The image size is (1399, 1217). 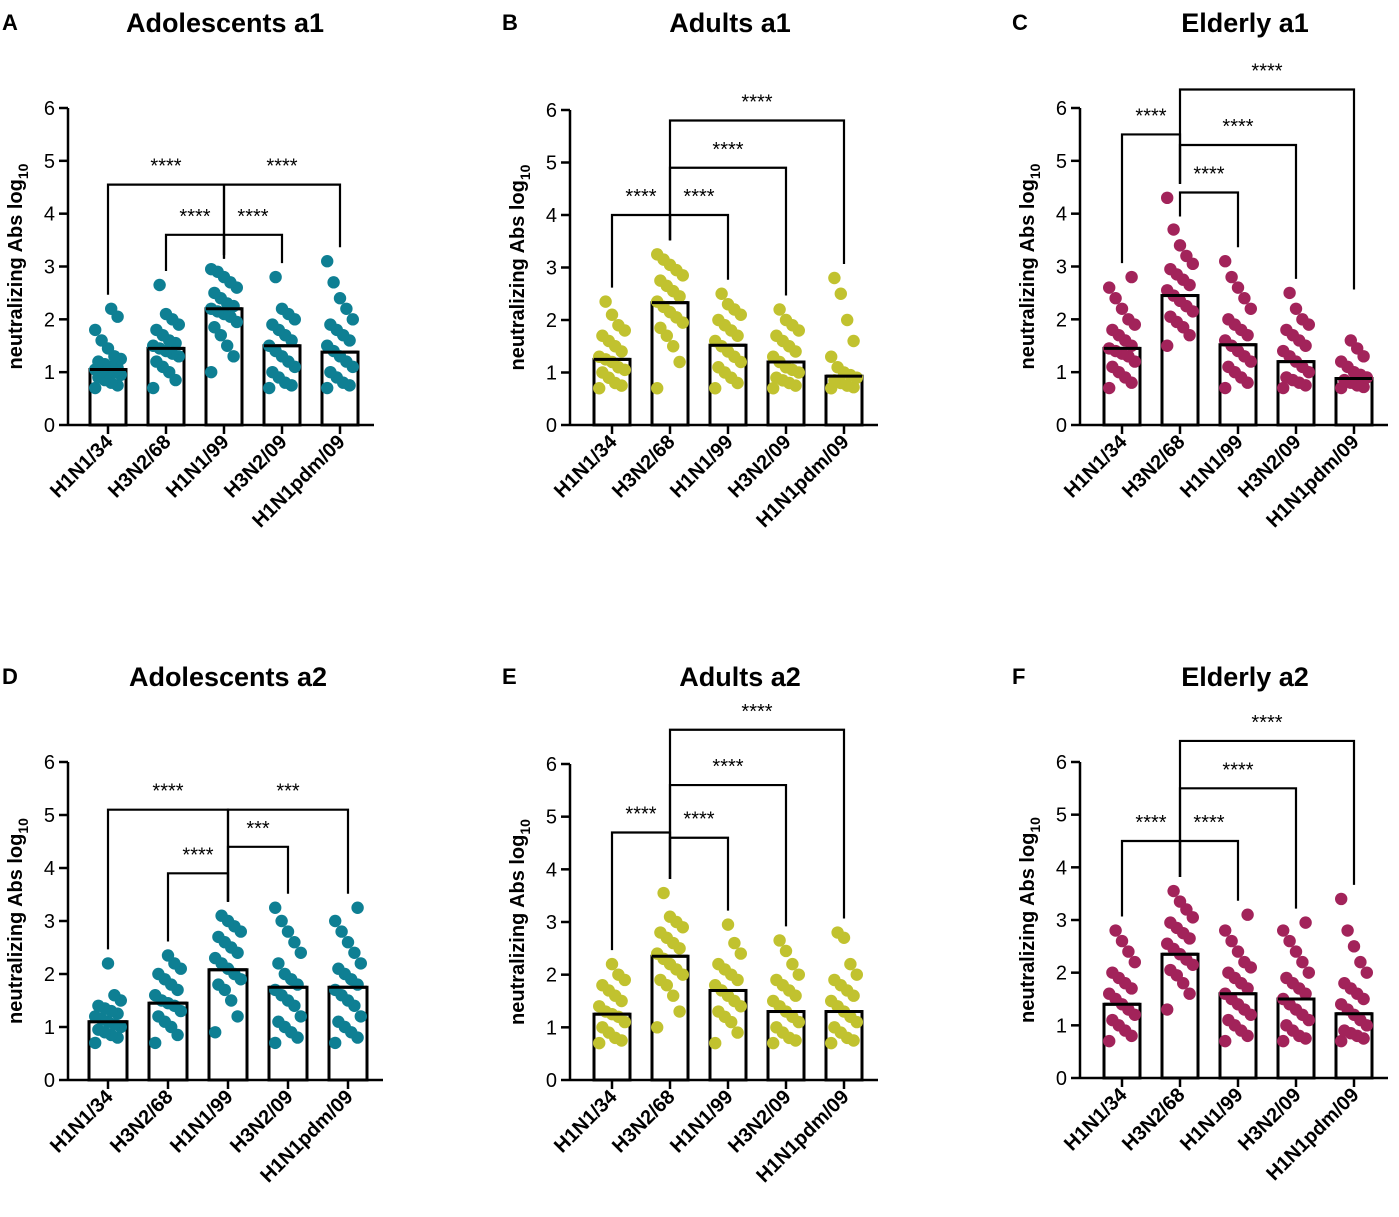 I want to click on y-tick-label: 1, so click(x=551, y=1028).